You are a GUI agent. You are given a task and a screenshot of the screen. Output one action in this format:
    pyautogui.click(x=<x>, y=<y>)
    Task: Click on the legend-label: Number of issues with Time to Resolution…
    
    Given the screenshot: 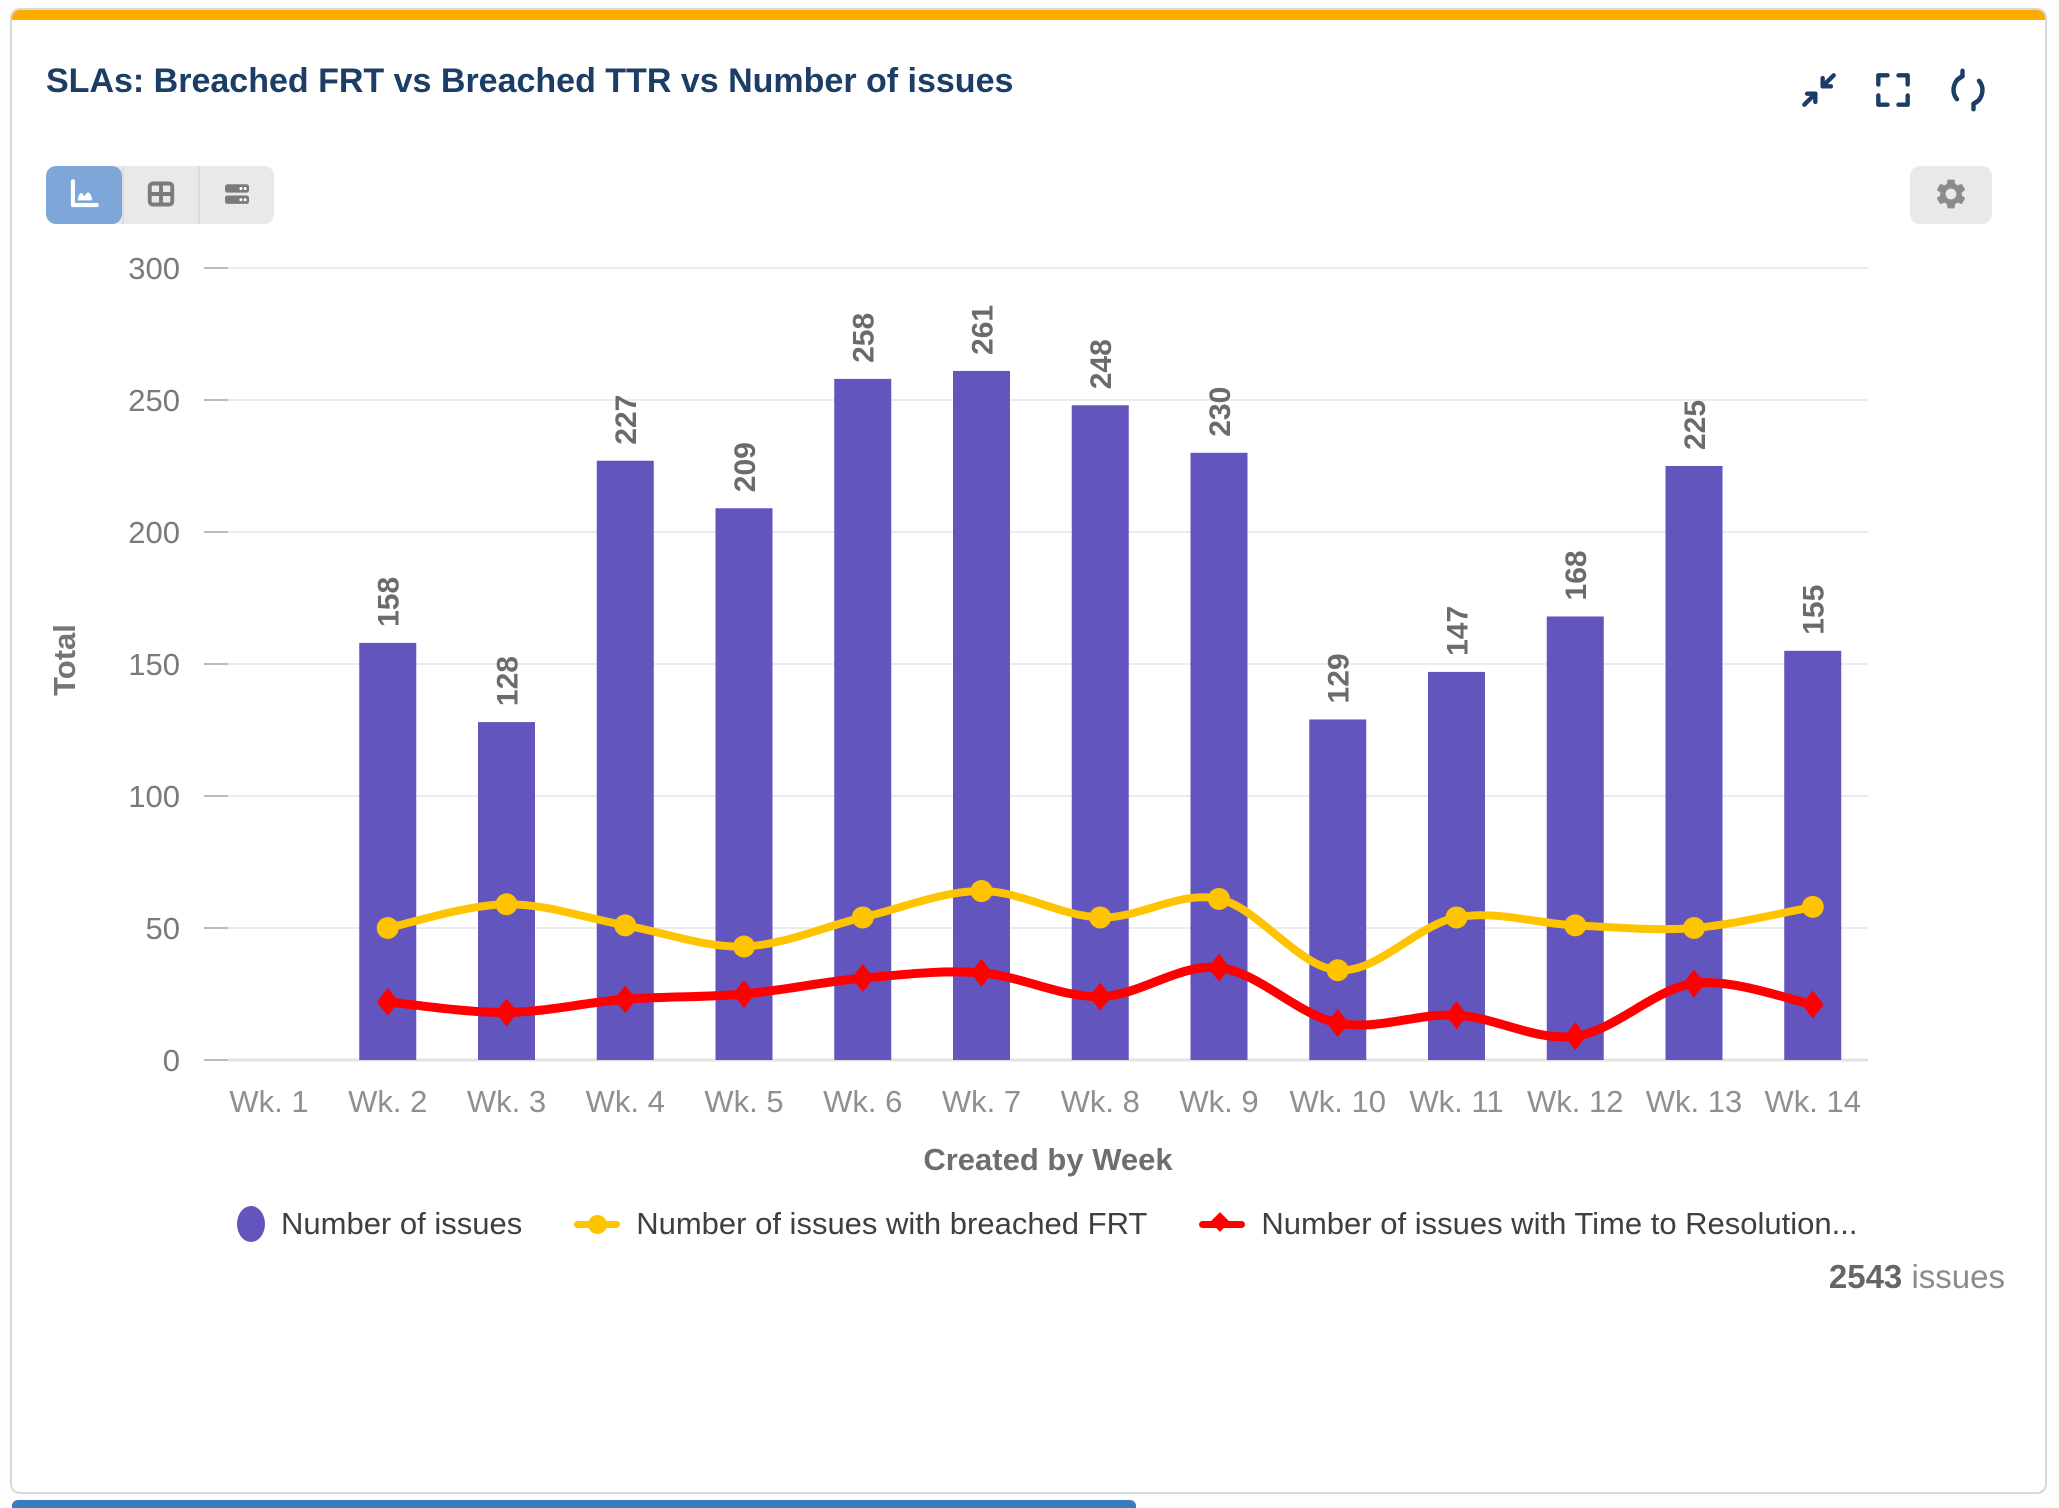 What is the action you would take?
    pyautogui.click(x=1559, y=1223)
    